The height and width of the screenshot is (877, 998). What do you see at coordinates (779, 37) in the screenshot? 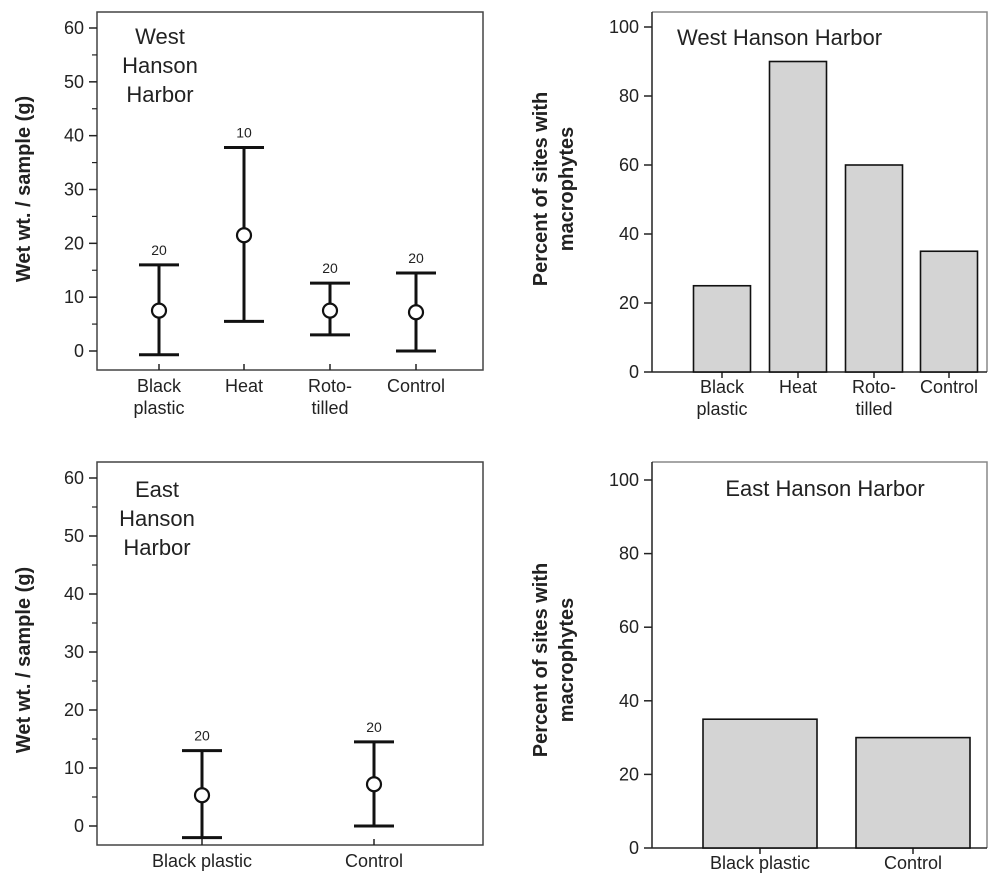
I see `panel-title: West Hanson Harbor` at bounding box center [779, 37].